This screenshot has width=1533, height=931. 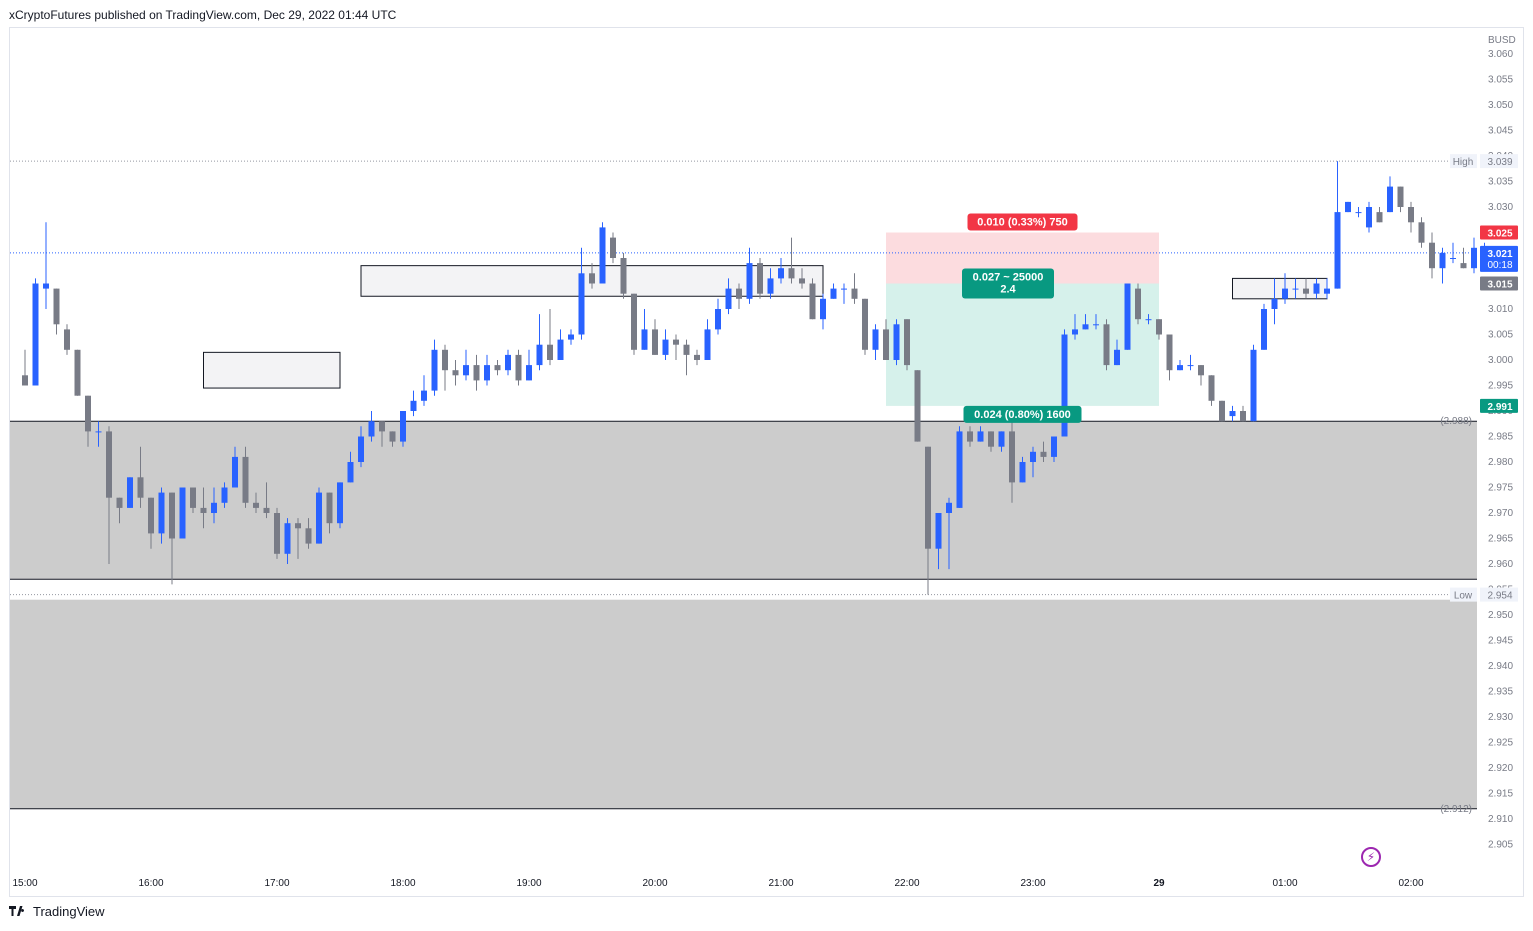 I want to click on price-tick: 2.965, so click(x=1500, y=539).